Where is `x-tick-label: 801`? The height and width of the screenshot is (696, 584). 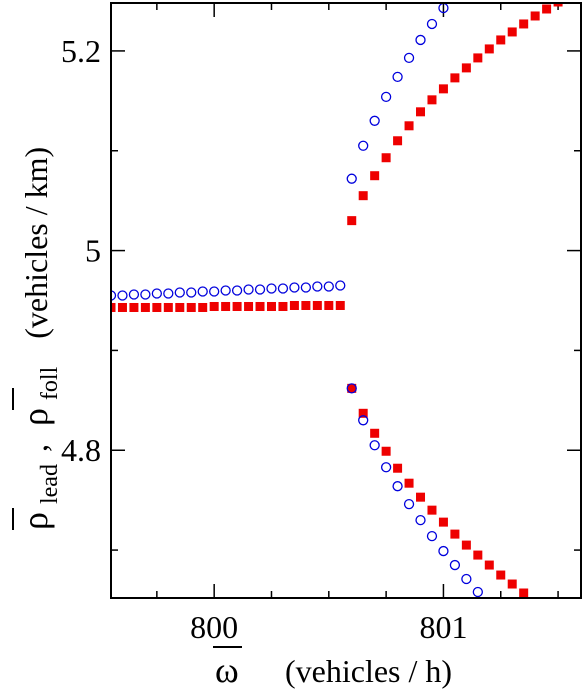 x-tick-label: 801 is located at coordinates (443, 627).